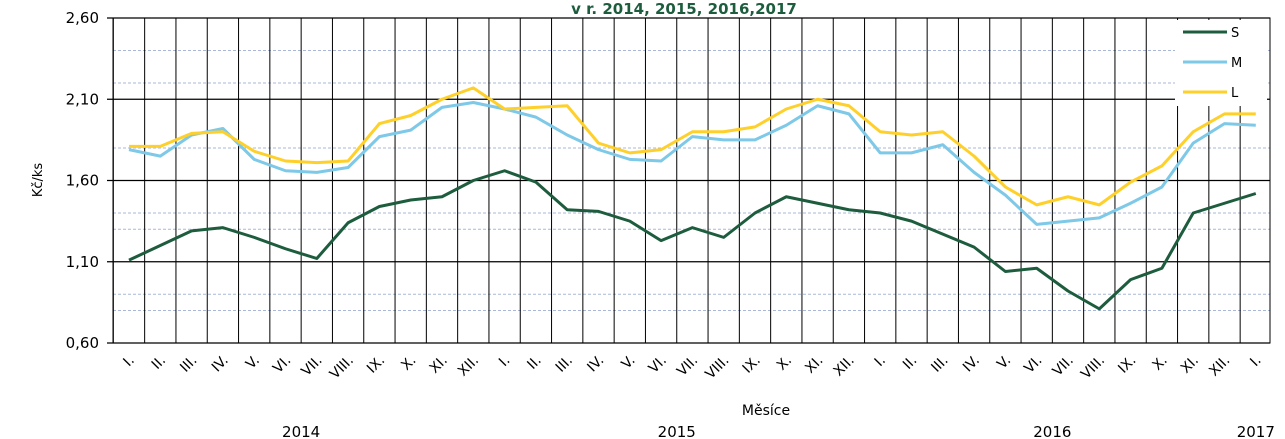 This screenshot has width=1285, height=439. I want to click on y-tick-label: 2,60, so click(82, 18).